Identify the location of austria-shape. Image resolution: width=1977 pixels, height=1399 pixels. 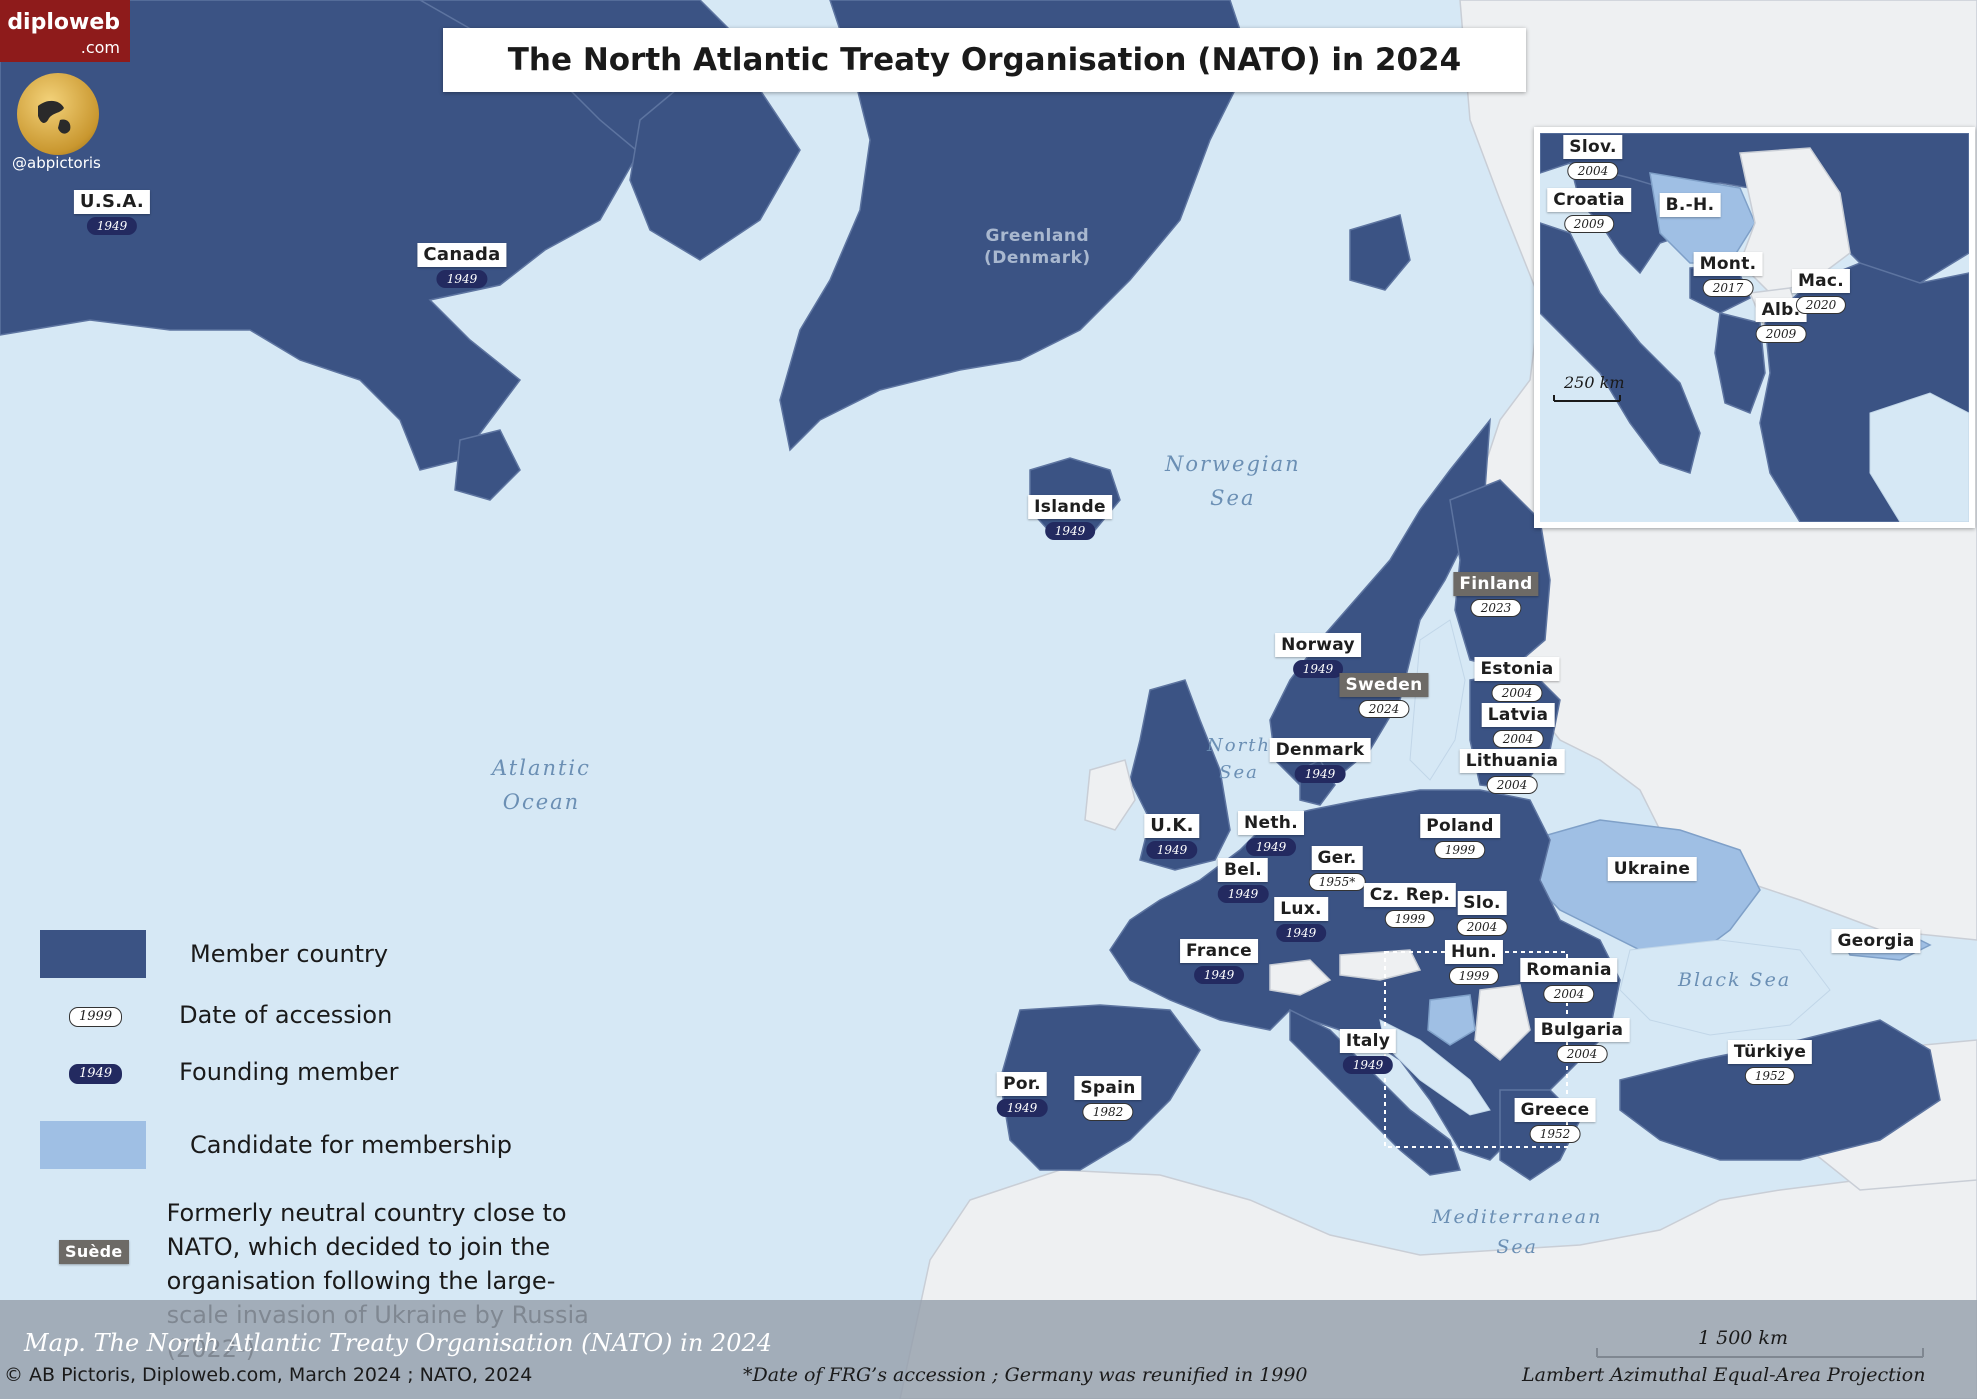
(1380, 965).